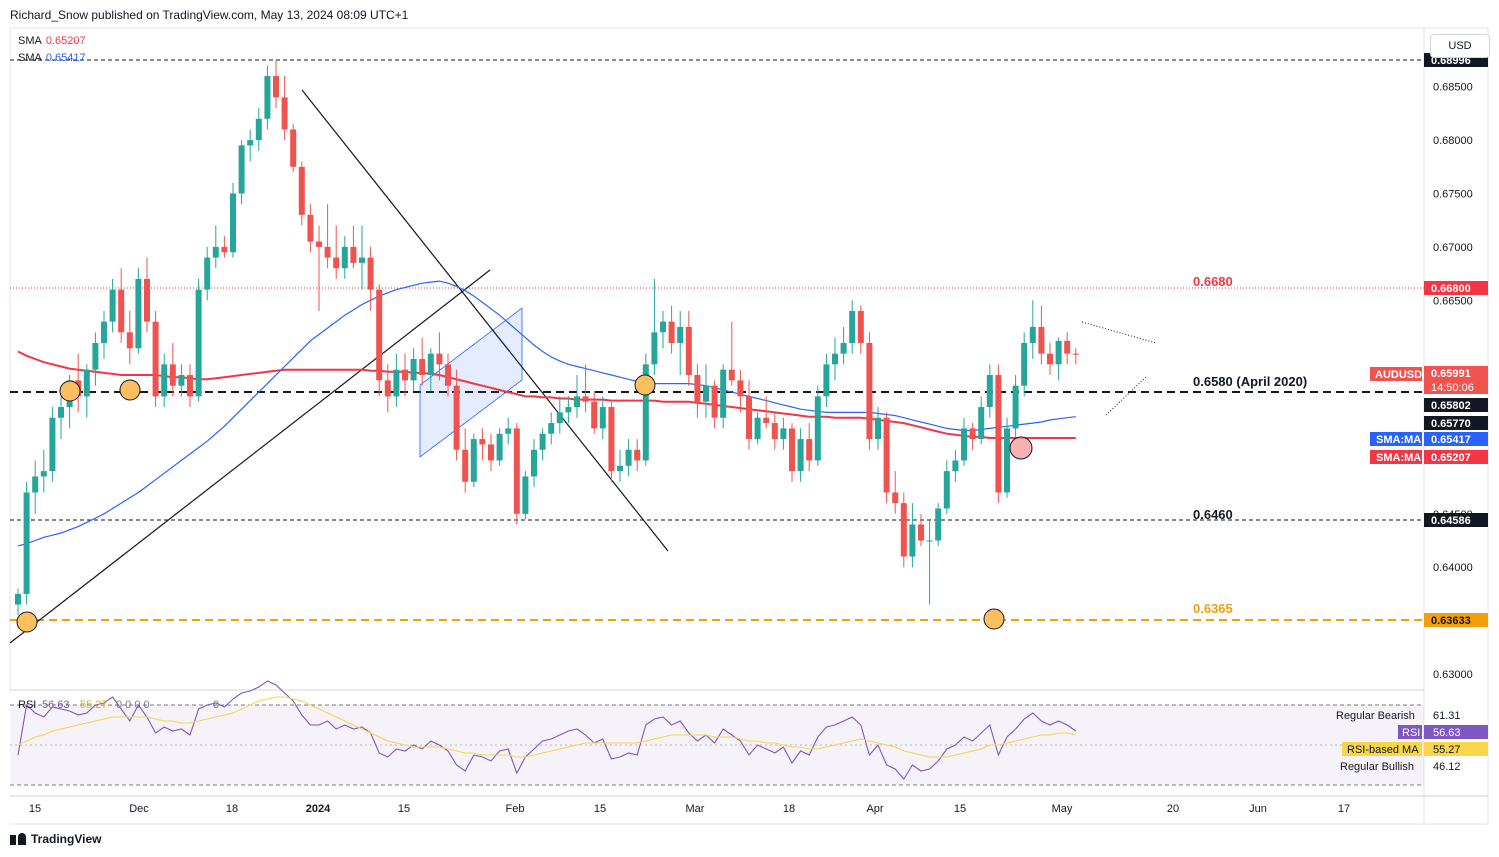  Describe the element at coordinates (1126, 396) in the screenshot. I see `pennant-lower` at that location.